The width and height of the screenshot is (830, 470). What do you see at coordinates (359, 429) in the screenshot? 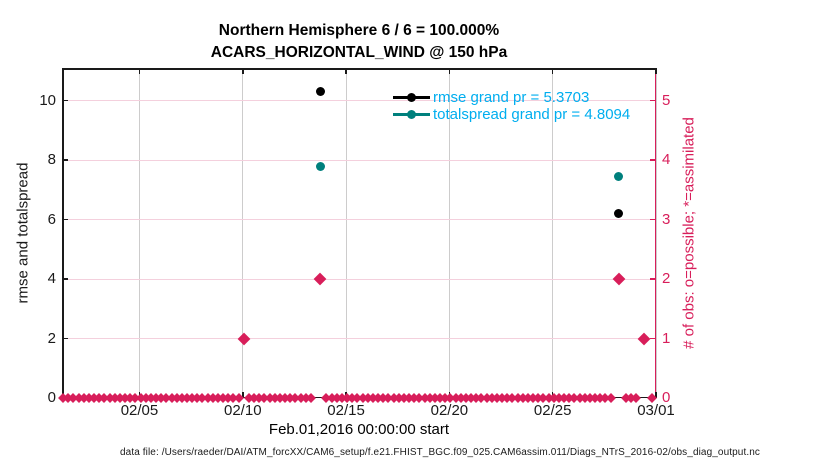
I see `x-axis-label: Feb.01,2016 00:00:00 start` at bounding box center [359, 429].